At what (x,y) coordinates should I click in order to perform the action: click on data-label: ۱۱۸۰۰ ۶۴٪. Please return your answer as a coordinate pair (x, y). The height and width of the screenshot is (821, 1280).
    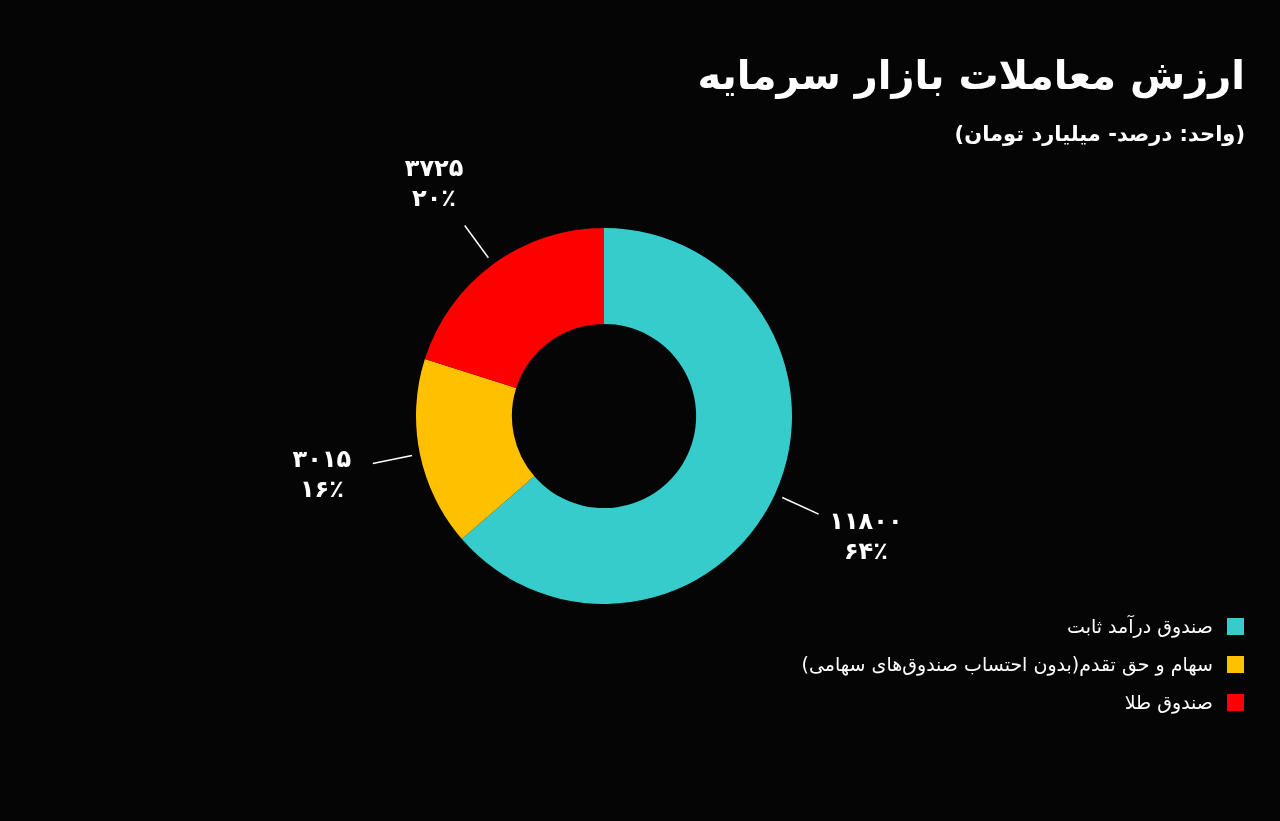
    Looking at the image, I should click on (866, 535).